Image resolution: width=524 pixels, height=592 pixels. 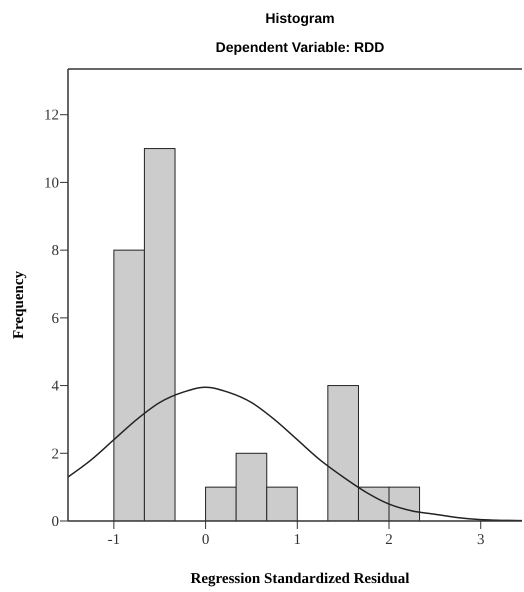 I want to click on x-tick-label: 0, so click(x=206, y=540).